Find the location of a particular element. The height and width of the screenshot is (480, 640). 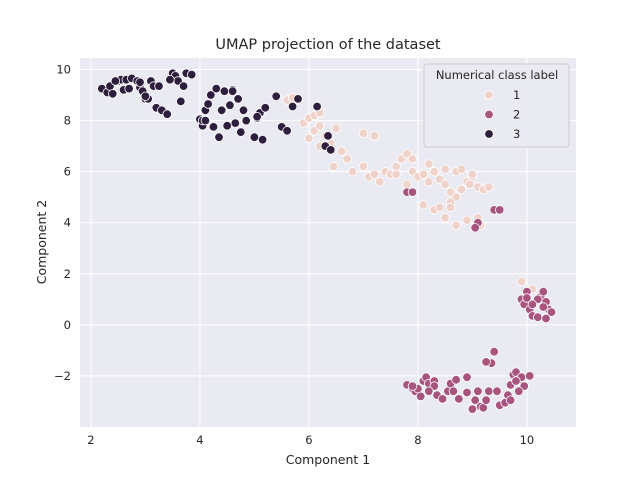

x-tick-label: 2 is located at coordinates (90, 440).